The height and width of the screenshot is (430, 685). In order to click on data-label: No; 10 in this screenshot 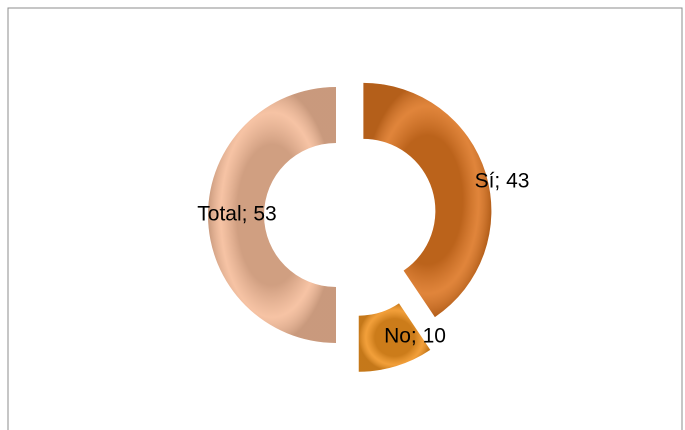, I will do `click(415, 336)`.